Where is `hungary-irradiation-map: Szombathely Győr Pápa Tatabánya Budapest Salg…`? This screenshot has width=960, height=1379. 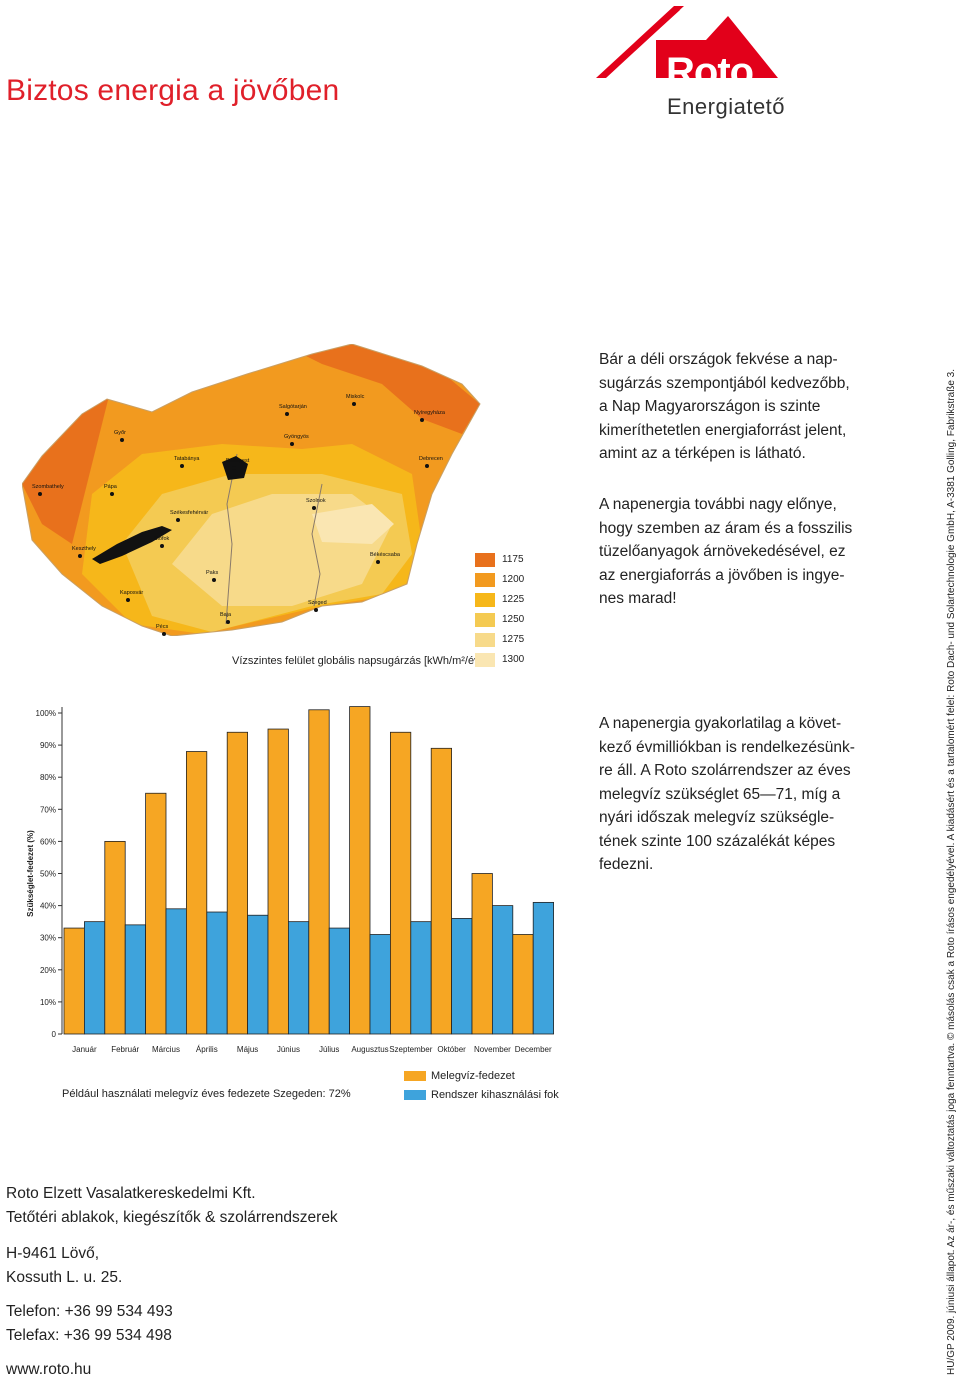
hungary-irradiation-map: Szombathely Győr Pápa Tatabánya Budapest Salg… is located at coordinates (251, 490).